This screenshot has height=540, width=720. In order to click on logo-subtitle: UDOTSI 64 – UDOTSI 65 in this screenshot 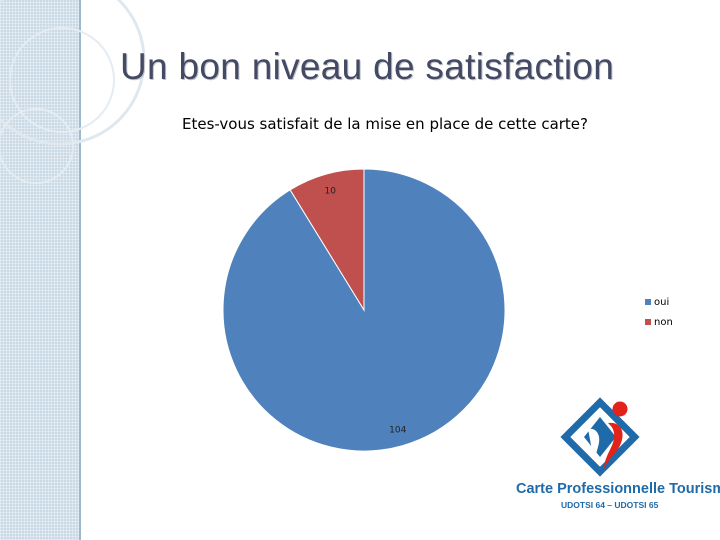, I will do `click(610, 505)`.